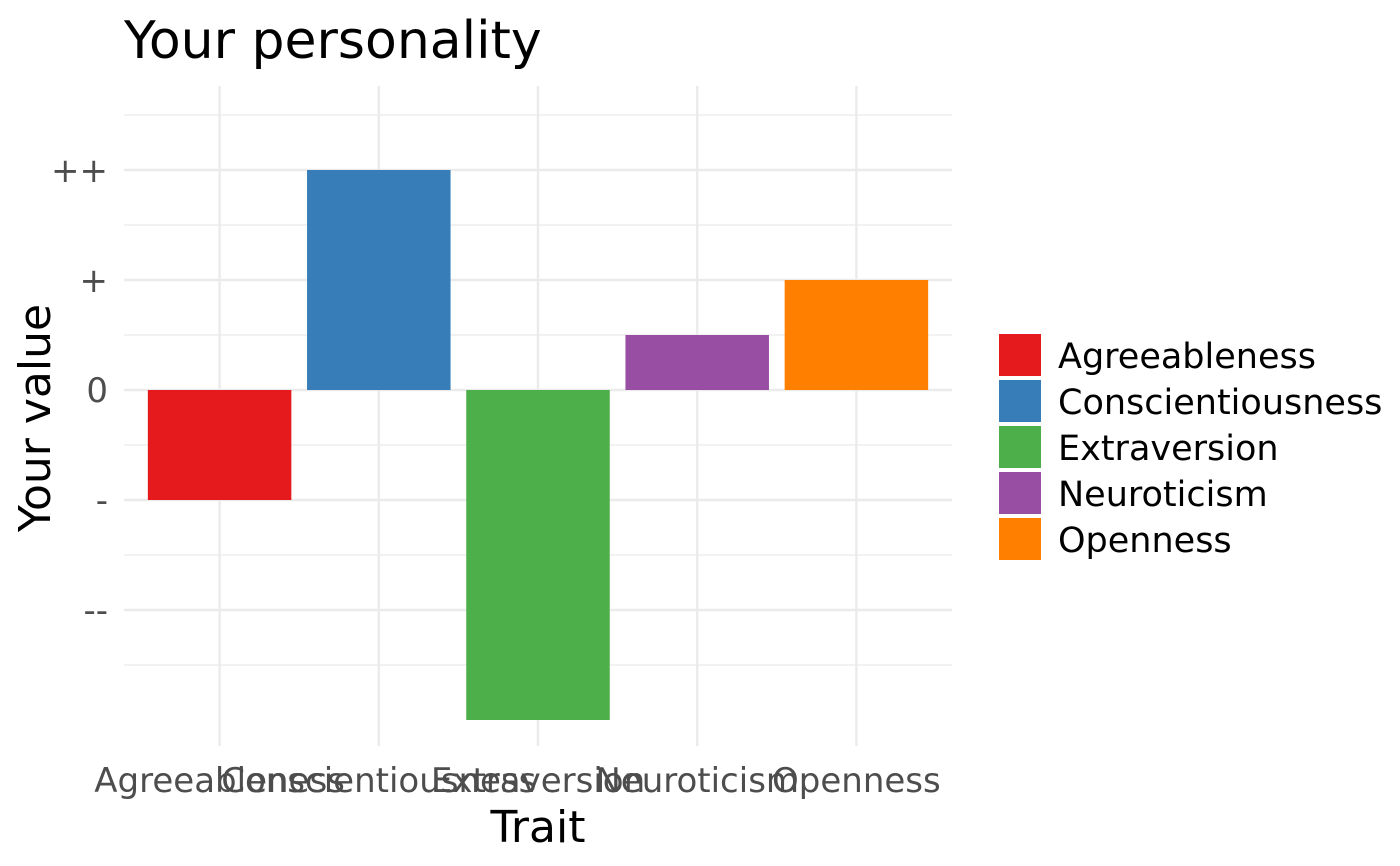 This screenshot has width=1400, height=866. What do you see at coordinates (1020, 493) in the screenshot?
I see `legend-key-neuroticism` at bounding box center [1020, 493].